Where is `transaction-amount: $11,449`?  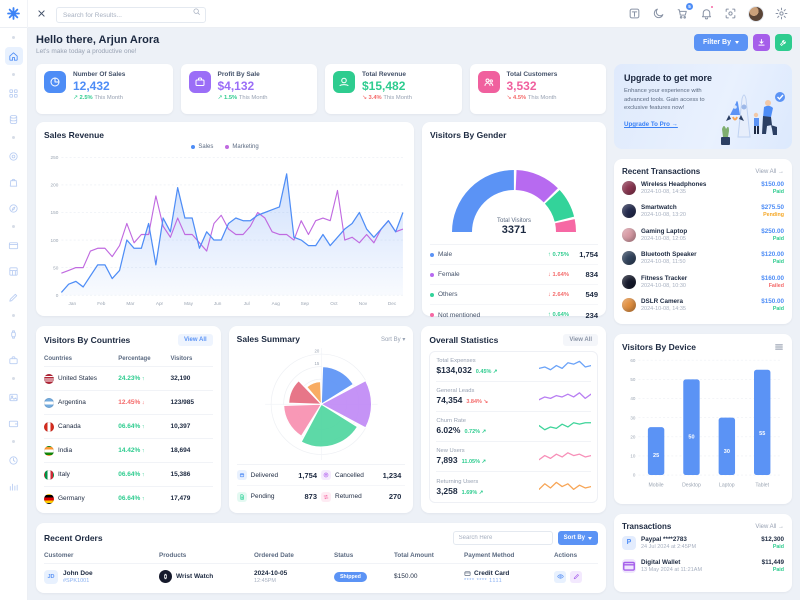 transaction-amount: $11,449 is located at coordinates (772, 563).